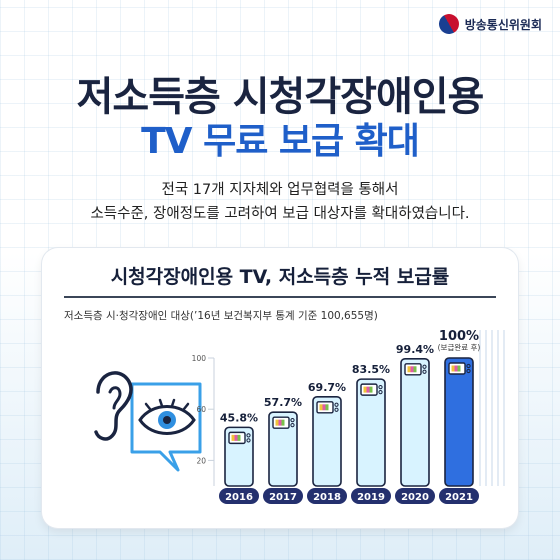 The image size is (560, 560). I want to click on value-labels: 45.8% 57.7% 69.7% 83.5% 99.4% 100%, so click(349, 376).